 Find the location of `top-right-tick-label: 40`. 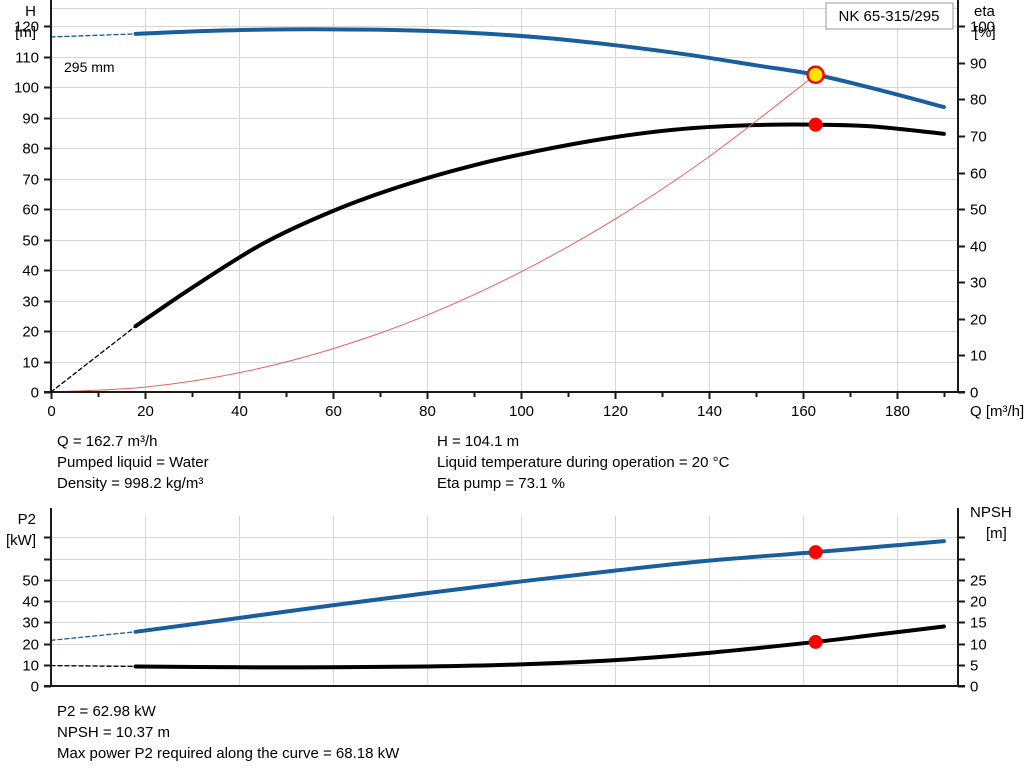

top-right-tick-label: 40 is located at coordinates (978, 247).